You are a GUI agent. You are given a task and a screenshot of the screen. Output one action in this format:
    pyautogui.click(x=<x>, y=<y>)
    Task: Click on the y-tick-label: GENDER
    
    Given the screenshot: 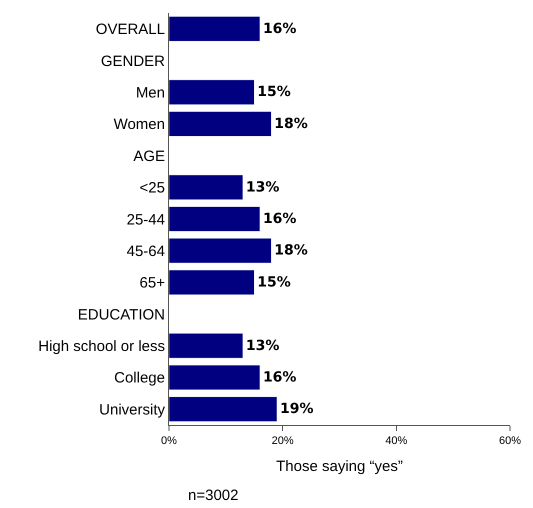 What is the action you would take?
    pyautogui.click(x=133, y=61)
    